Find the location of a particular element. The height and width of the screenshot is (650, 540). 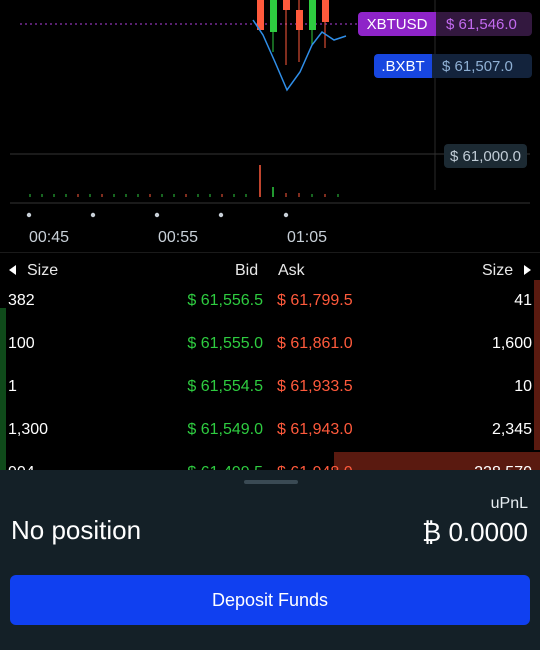

ask-size-header: Size is located at coordinates (498, 270).